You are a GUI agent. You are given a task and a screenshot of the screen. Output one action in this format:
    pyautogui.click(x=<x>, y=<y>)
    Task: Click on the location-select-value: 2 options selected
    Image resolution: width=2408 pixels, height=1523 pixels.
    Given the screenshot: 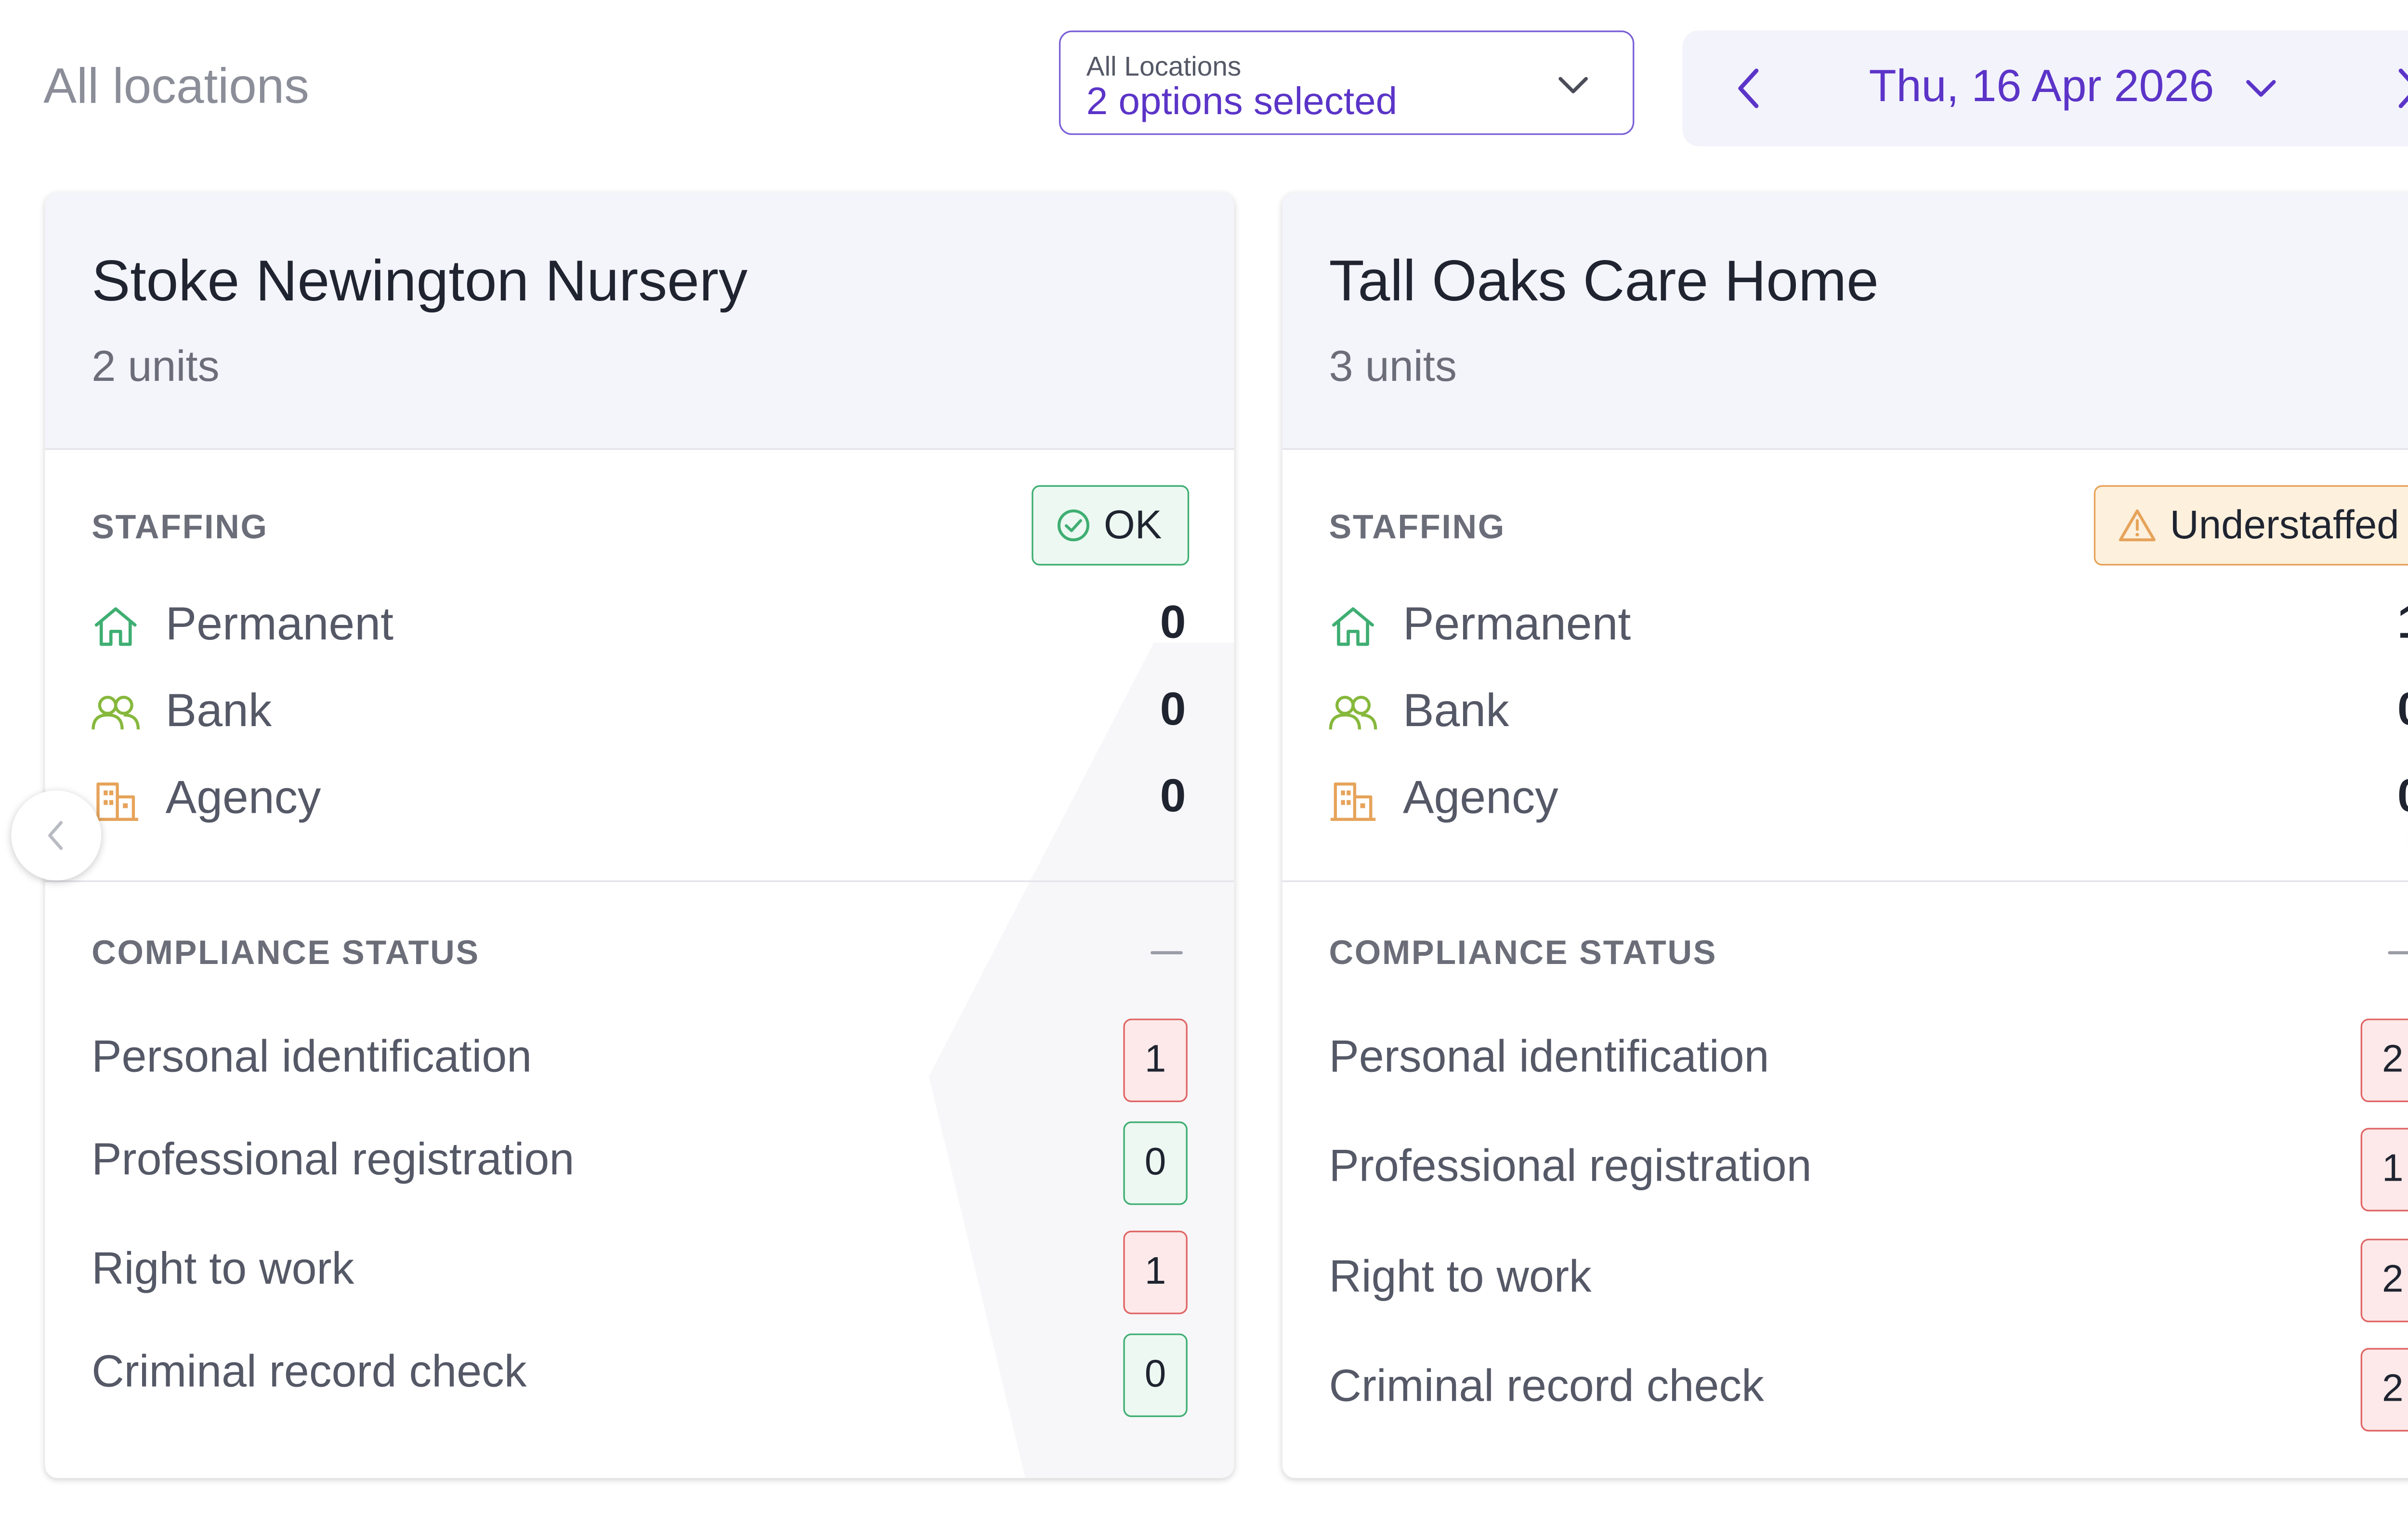 What is the action you would take?
    pyautogui.click(x=1242, y=102)
    